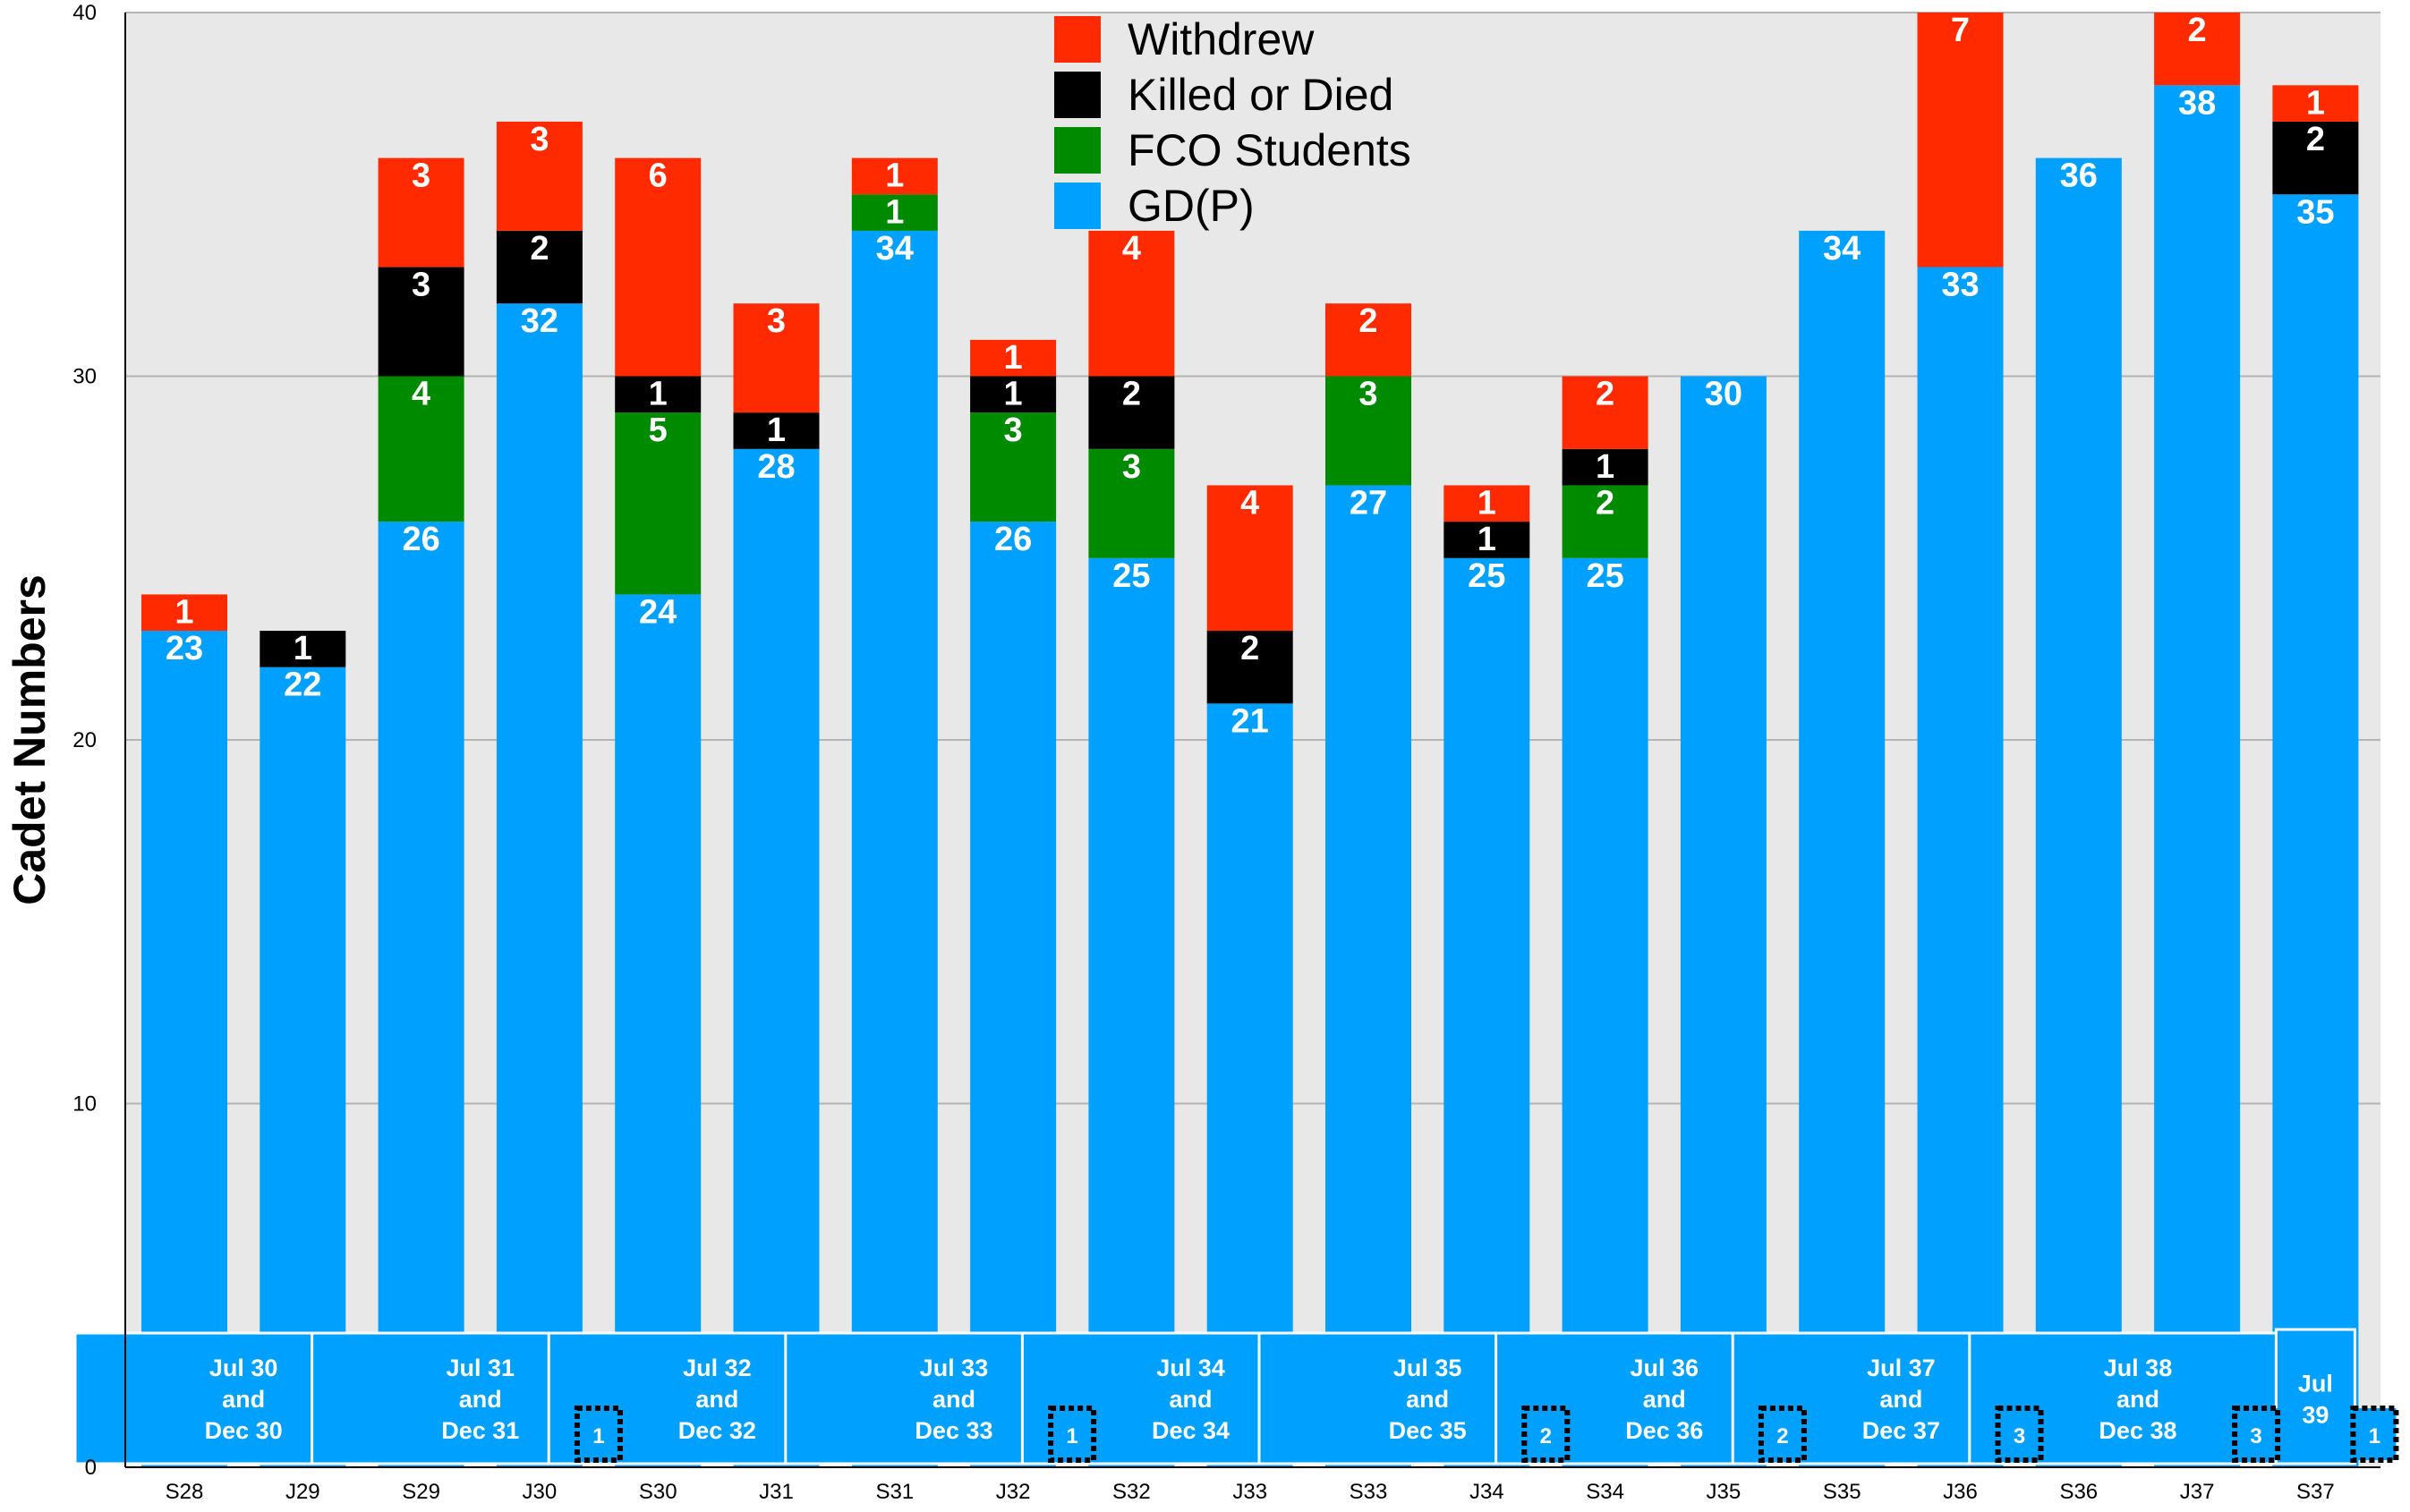  Describe the element at coordinates (895, 249) in the screenshot. I see `data-label: 34` at that location.